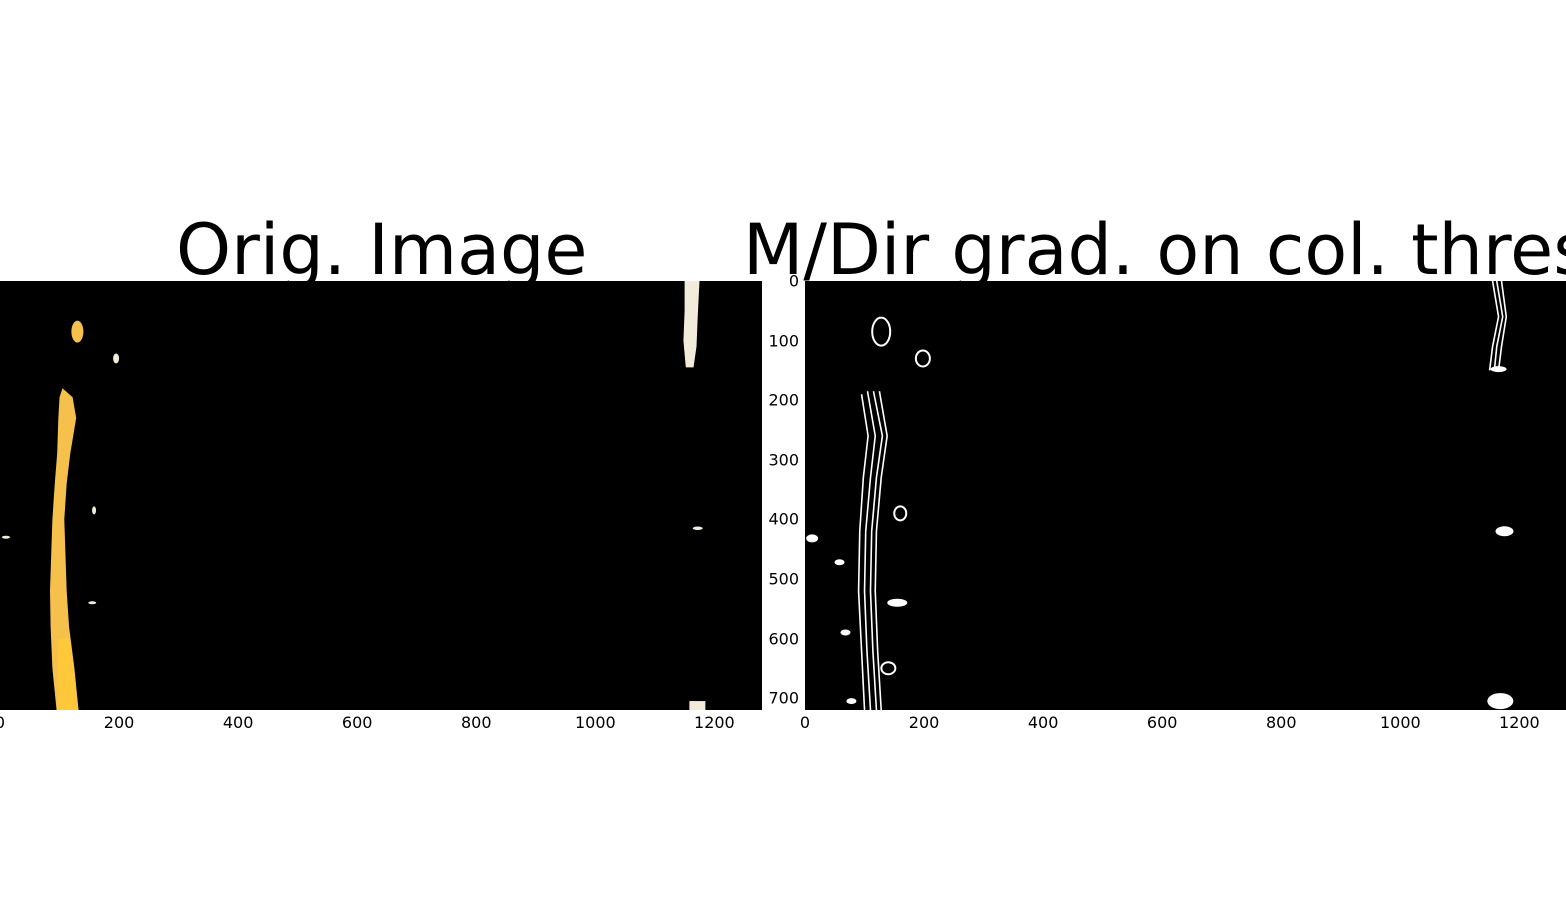 The width and height of the screenshot is (1566, 900). What do you see at coordinates (691, 324) in the screenshot?
I see `right-lane-white` at bounding box center [691, 324].